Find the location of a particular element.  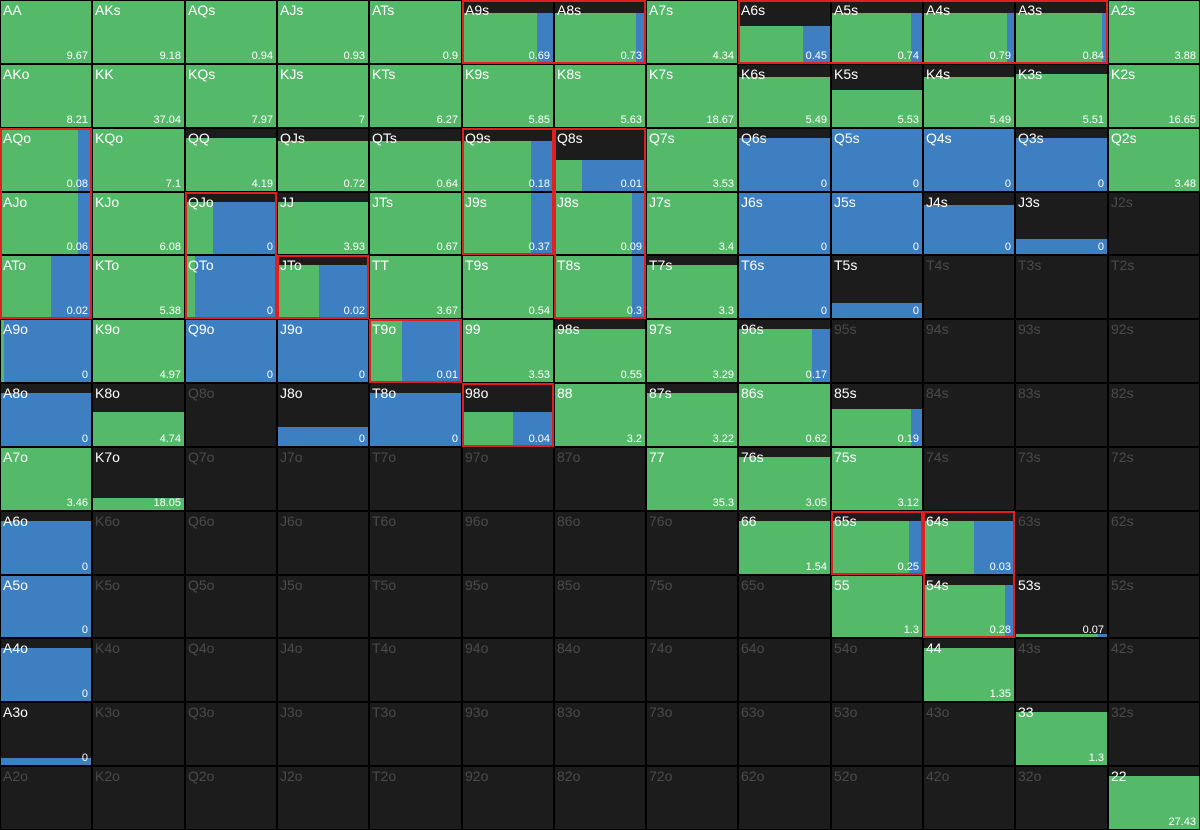

hand-cell: T4o is located at coordinates (415, 670).